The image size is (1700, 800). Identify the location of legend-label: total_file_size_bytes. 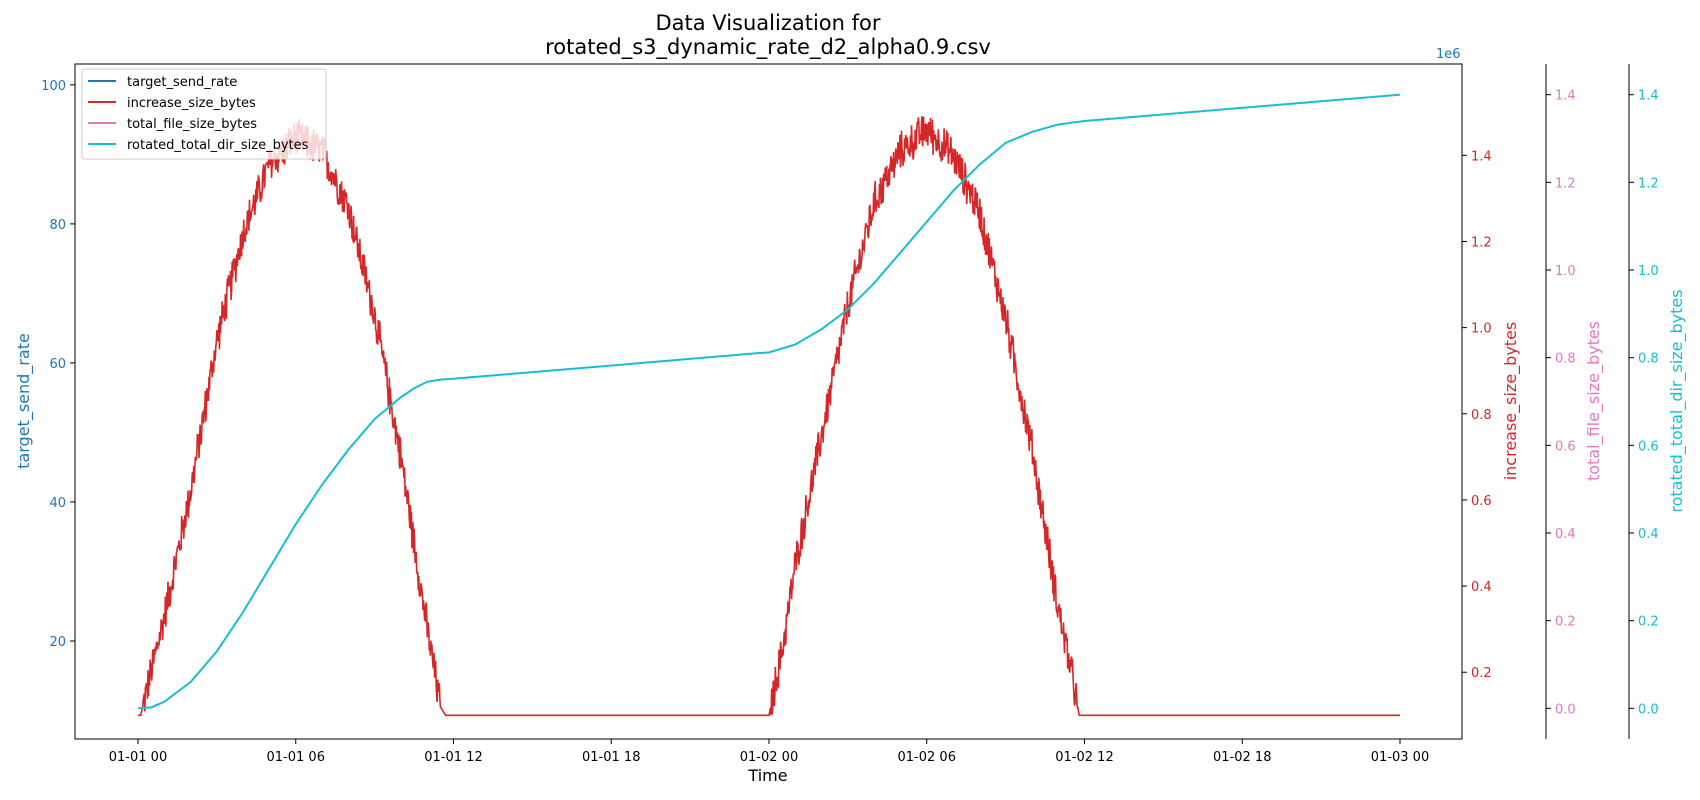
(192, 124).